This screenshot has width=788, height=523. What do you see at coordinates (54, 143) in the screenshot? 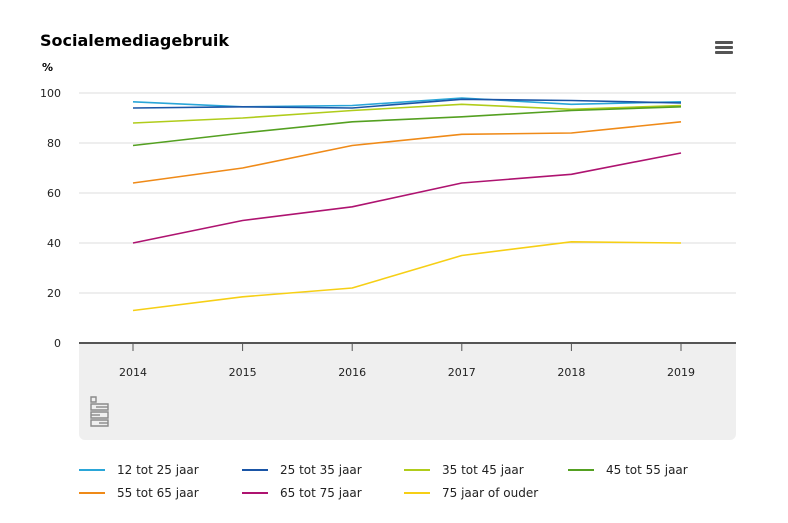
I see `y-tick-label: 80` at bounding box center [54, 143].